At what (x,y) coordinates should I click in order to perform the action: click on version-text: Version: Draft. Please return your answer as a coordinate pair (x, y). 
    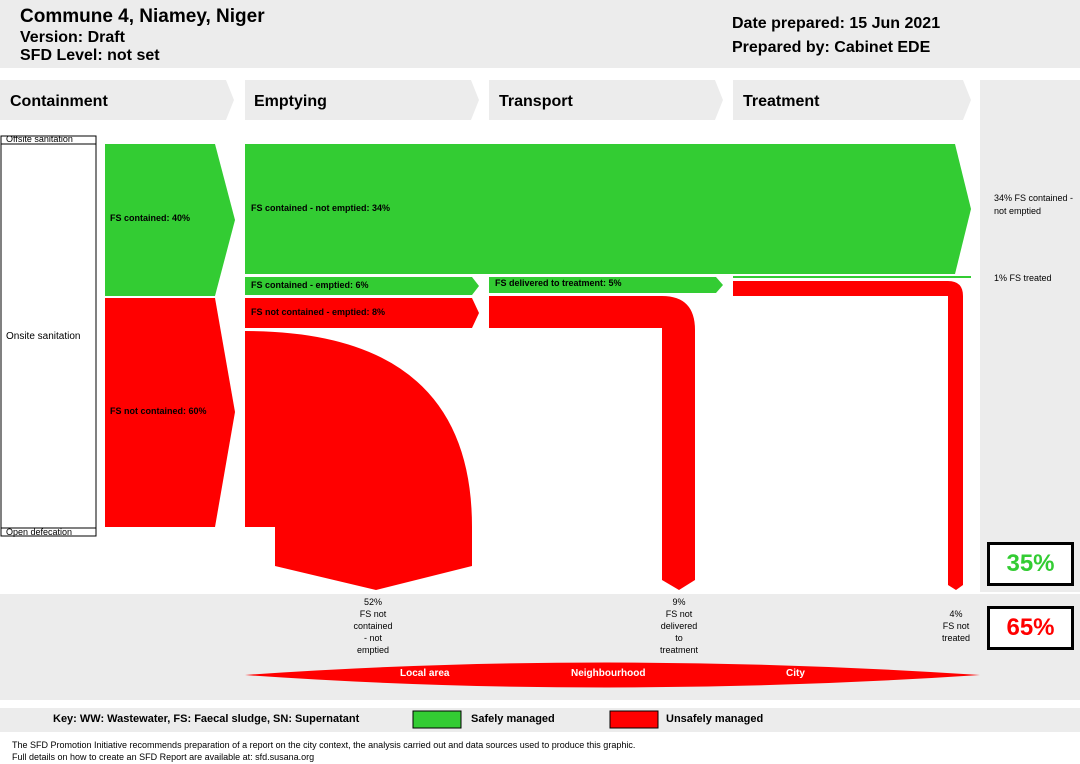
    Looking at the image, I should click on (72, 37).